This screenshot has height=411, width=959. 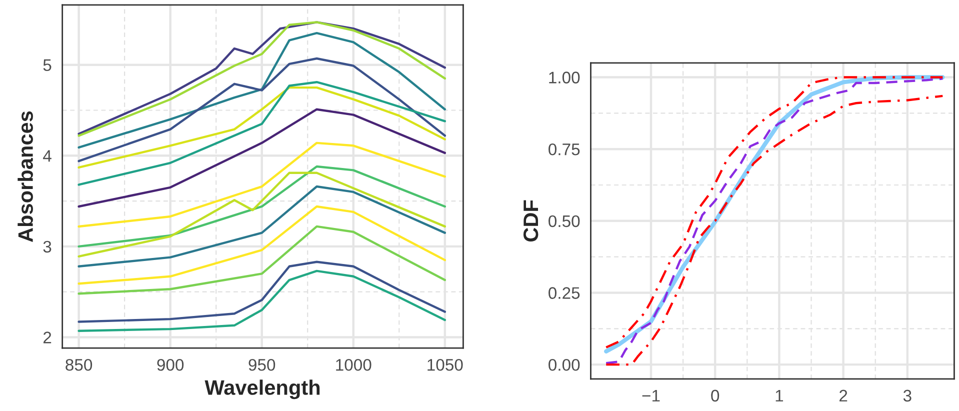 I want to click on x-tick-label: 1000, so click(x=354, y=364).